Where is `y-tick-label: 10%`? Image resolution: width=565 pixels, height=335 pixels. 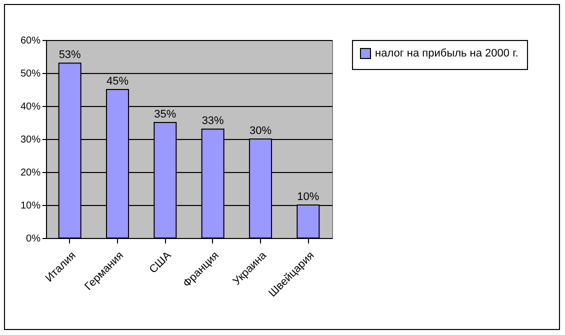 y-tick-label: 10% is located at coordinates (30, 206).